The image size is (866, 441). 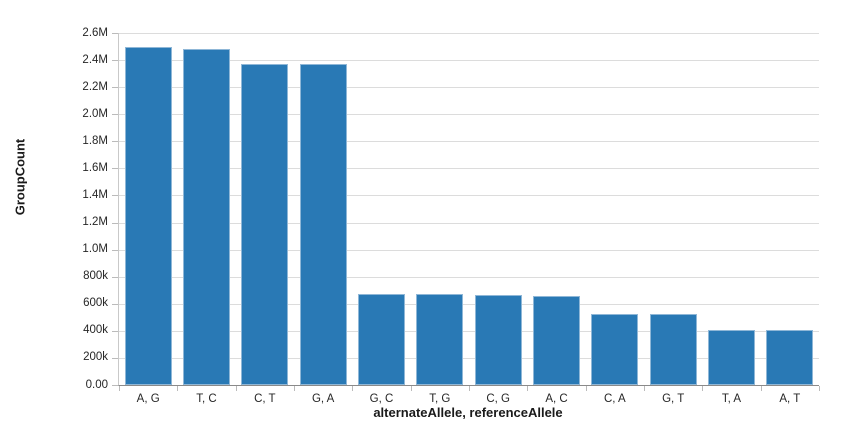 What do you see at coordinates (148, 215) in the screenshot?
I see `bar-A-G` at bounding box center [148, 215].